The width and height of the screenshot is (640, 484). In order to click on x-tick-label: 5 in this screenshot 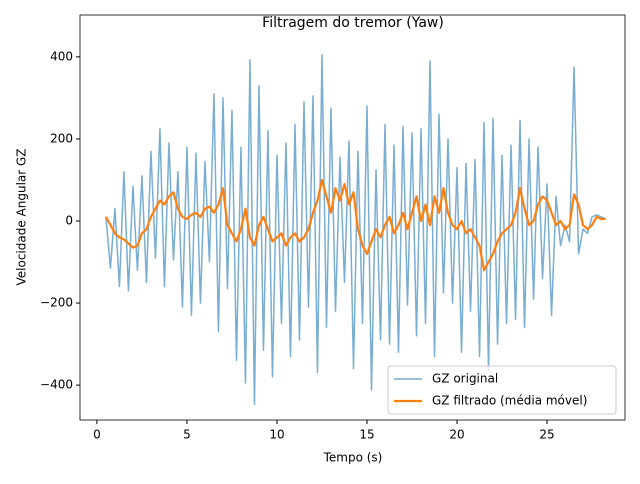, I will do `click(187, 435)`.